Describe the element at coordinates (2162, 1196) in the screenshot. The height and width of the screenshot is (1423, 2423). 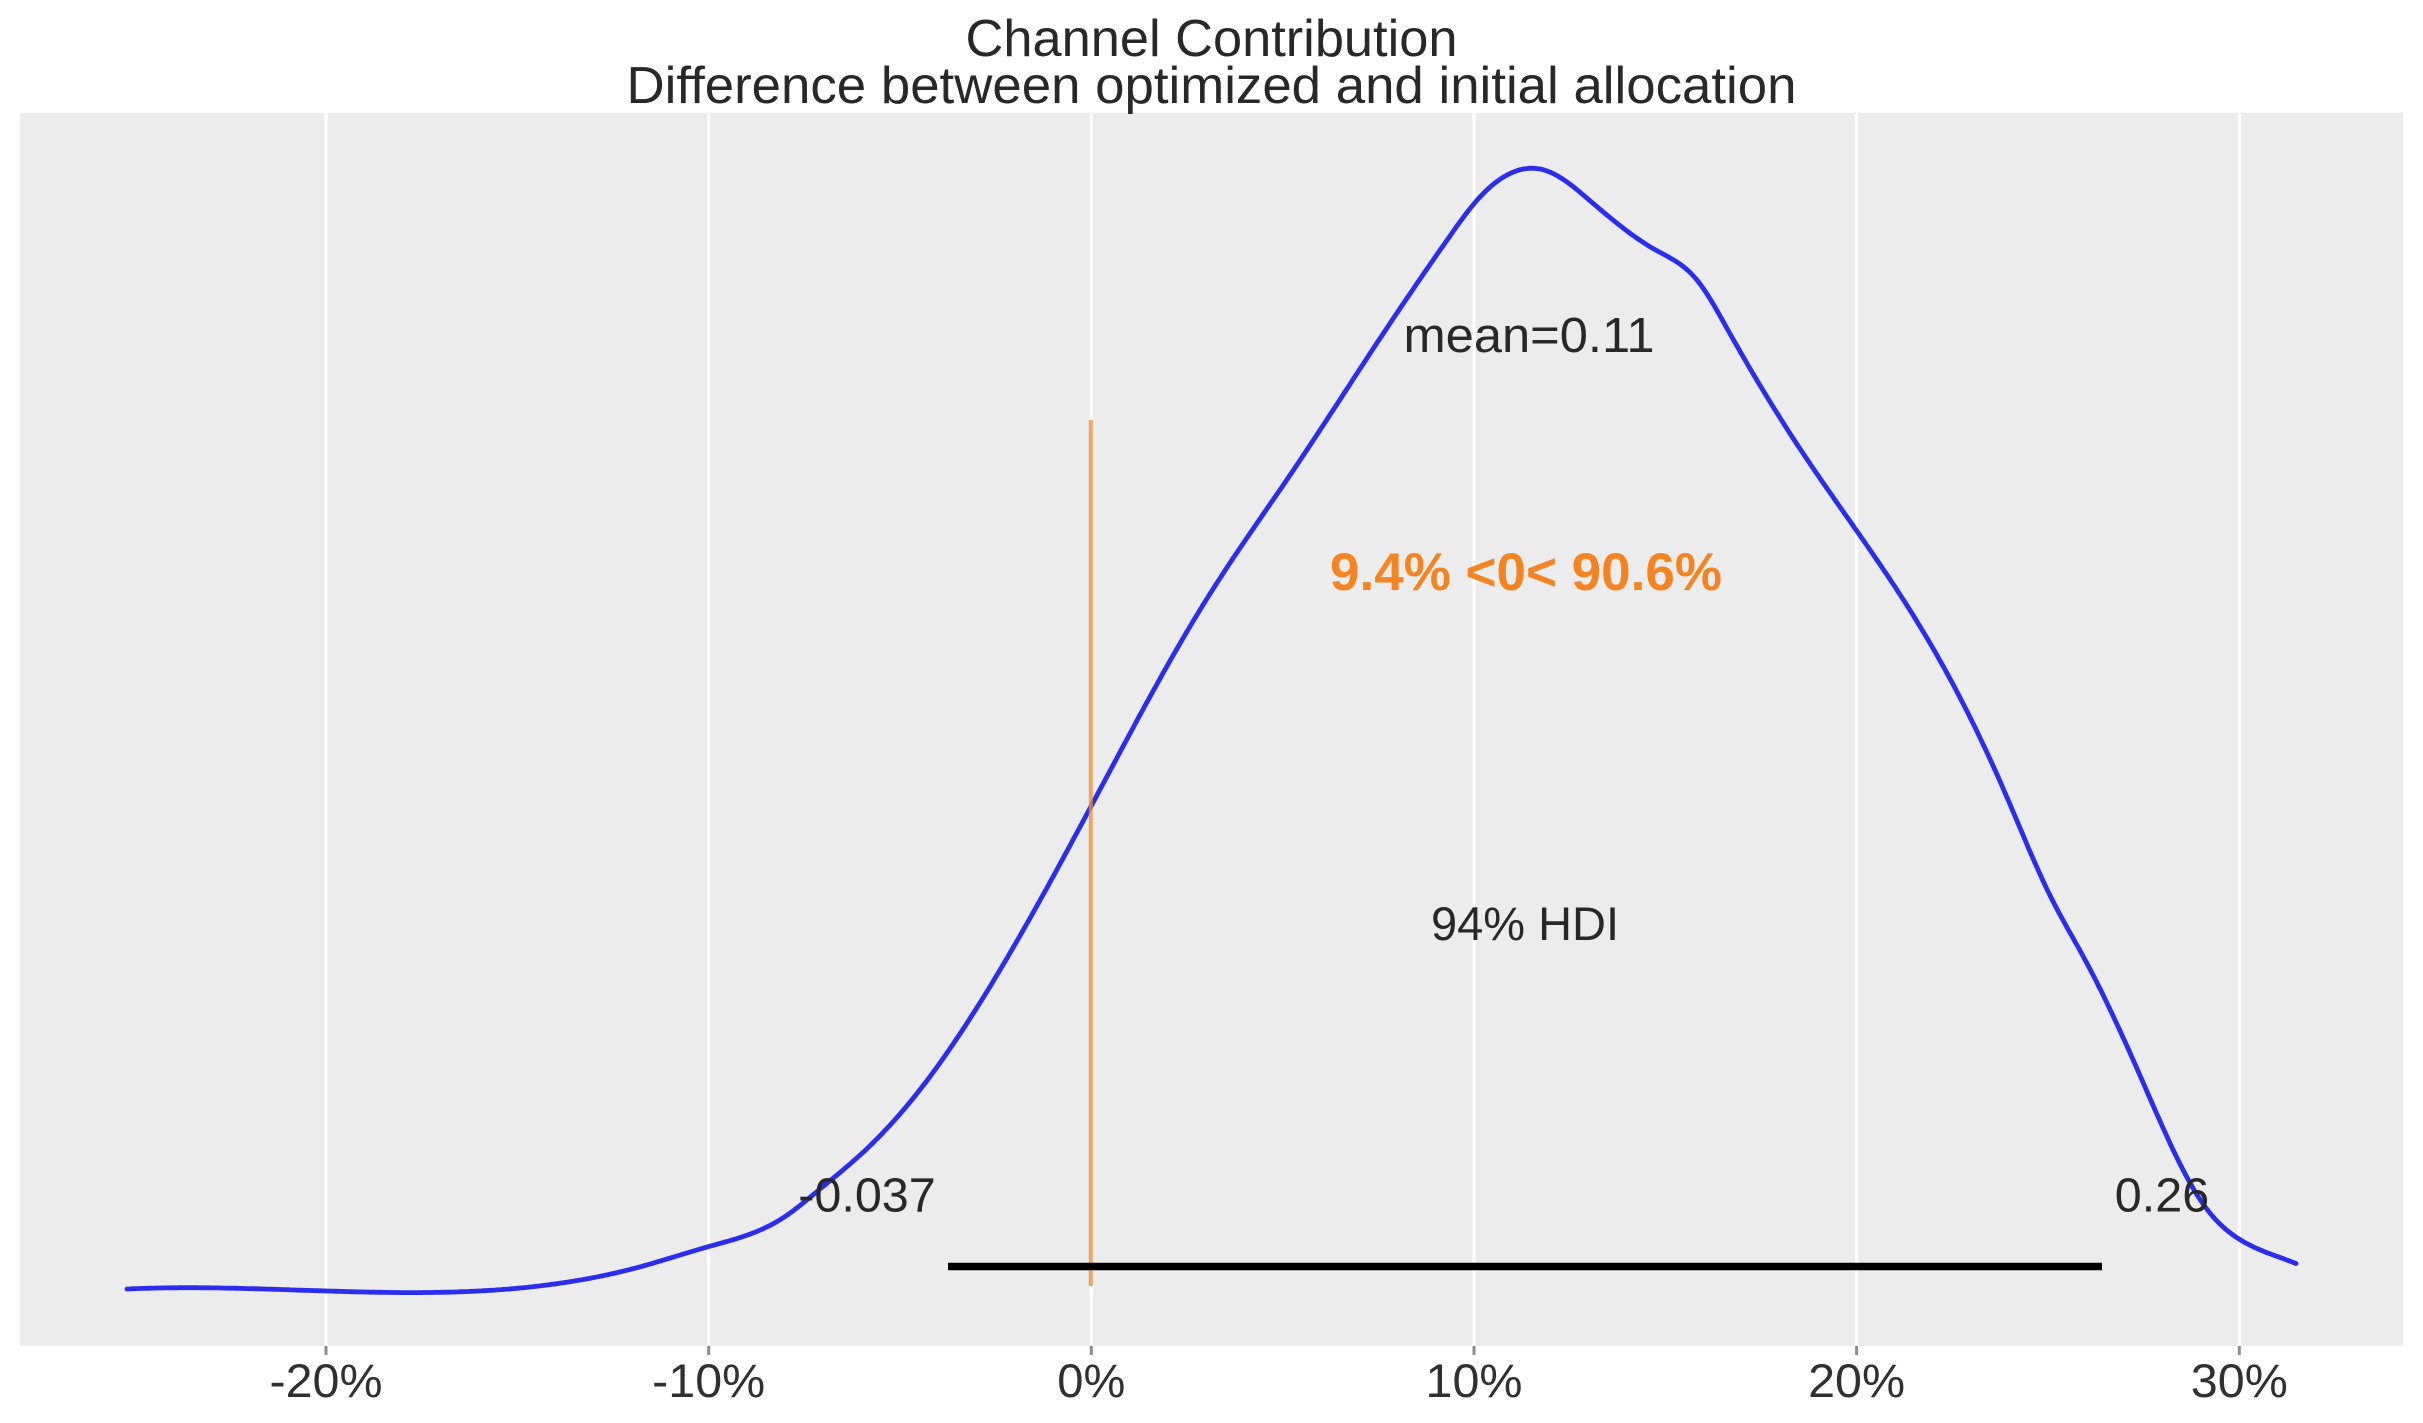
I see `svg-text: 0.26` at that location.